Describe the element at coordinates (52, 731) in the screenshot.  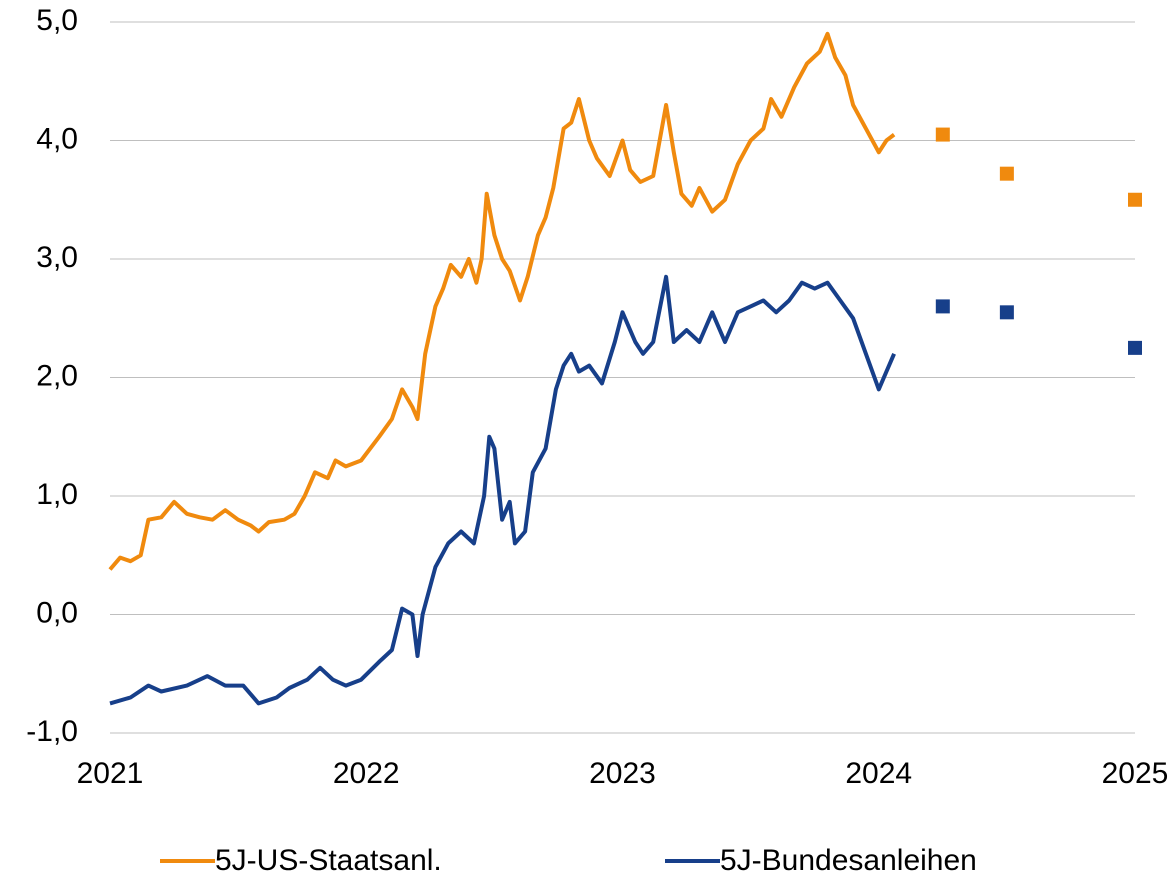
I see `y-tick-label: -1,0` at that location.